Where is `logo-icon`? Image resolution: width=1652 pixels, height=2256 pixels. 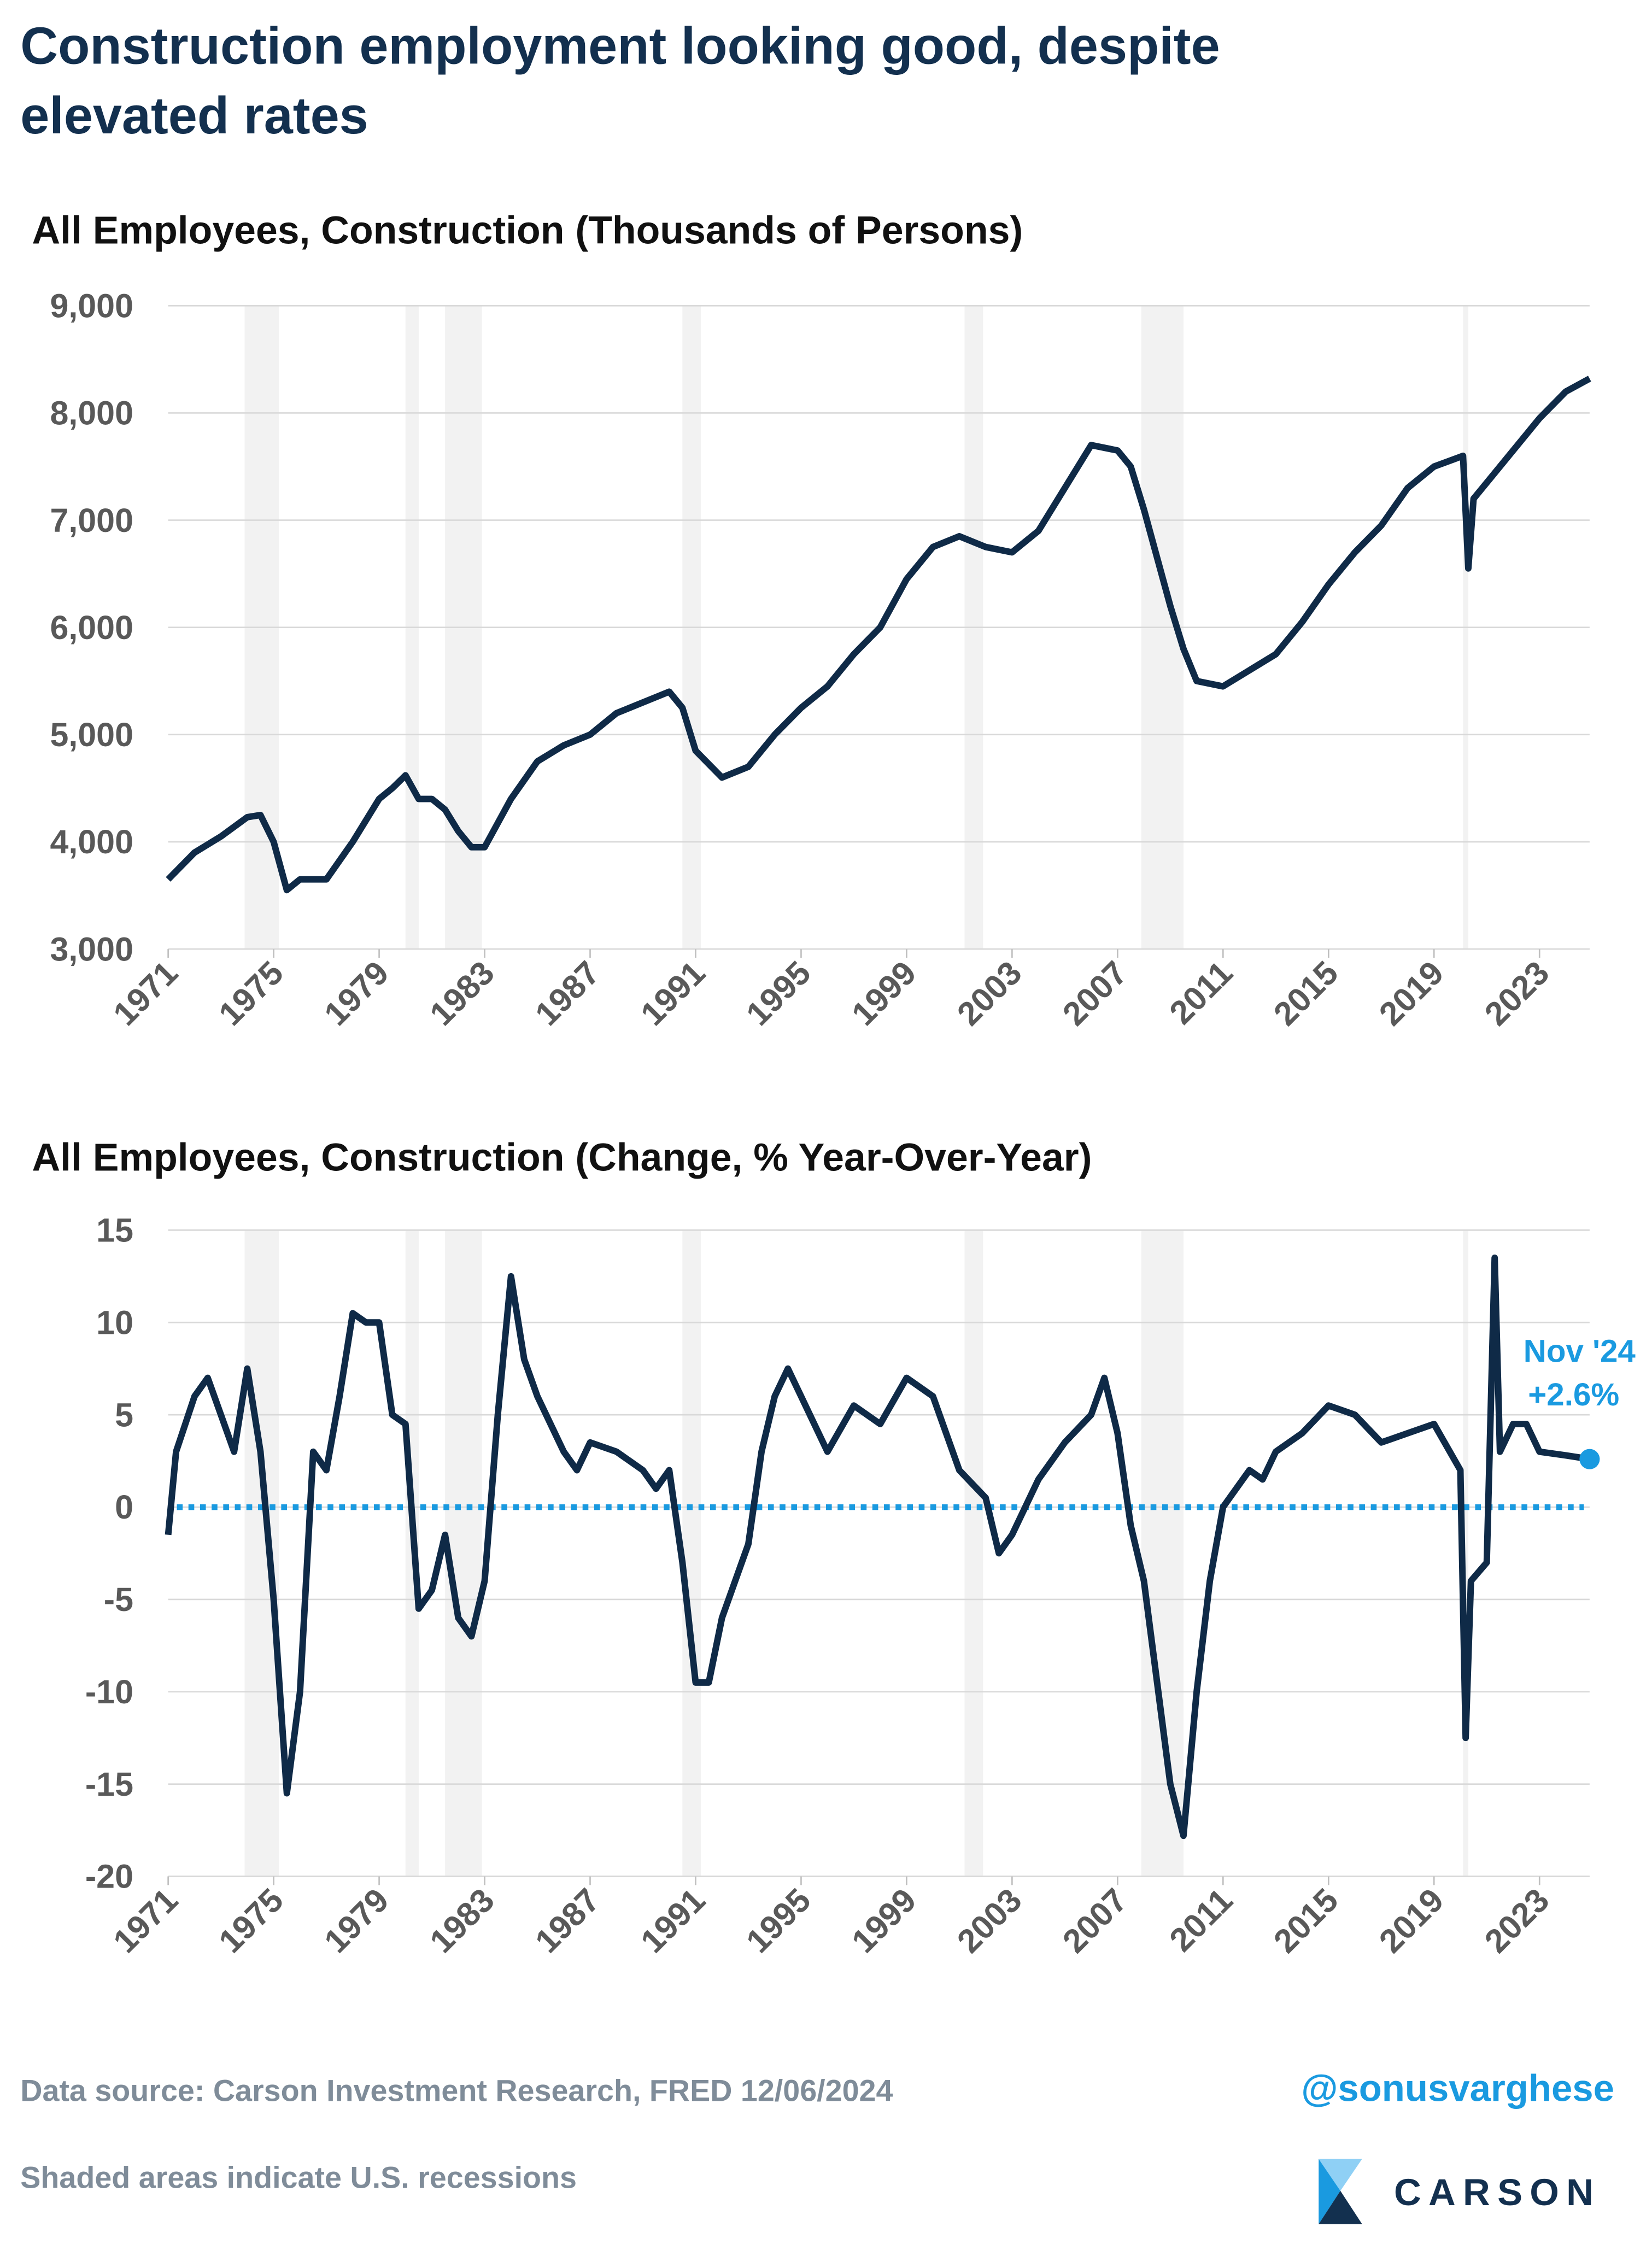
logo-icon is located at coordinates (1341, 2191).